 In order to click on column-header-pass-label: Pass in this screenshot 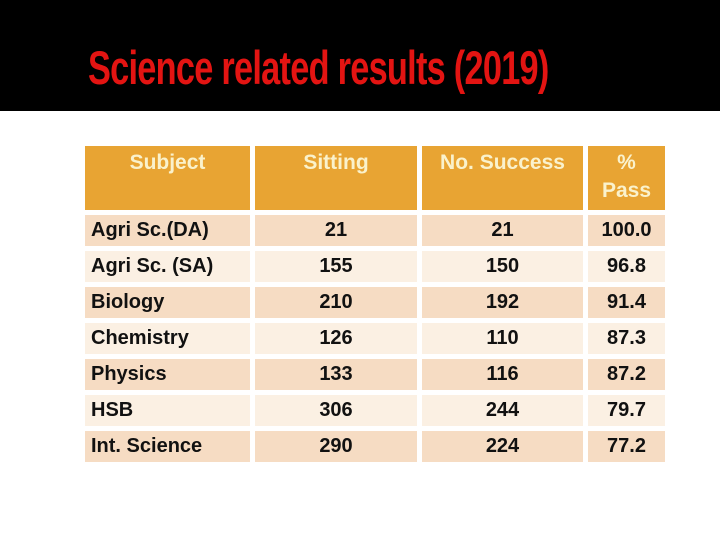, I will do `click(626, 191)`.